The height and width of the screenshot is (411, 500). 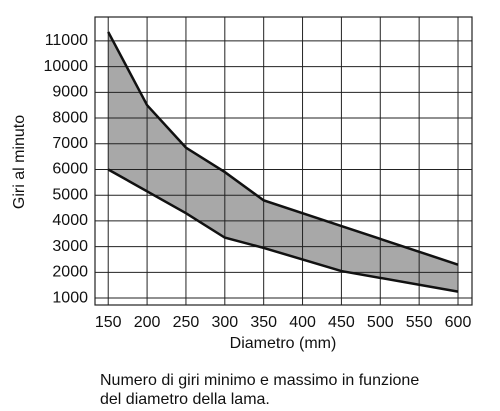 What do you see at coordinates (66, 40) in the screenshot?
I see `y-tick-label: 11000` at bounding box center [66, 40].